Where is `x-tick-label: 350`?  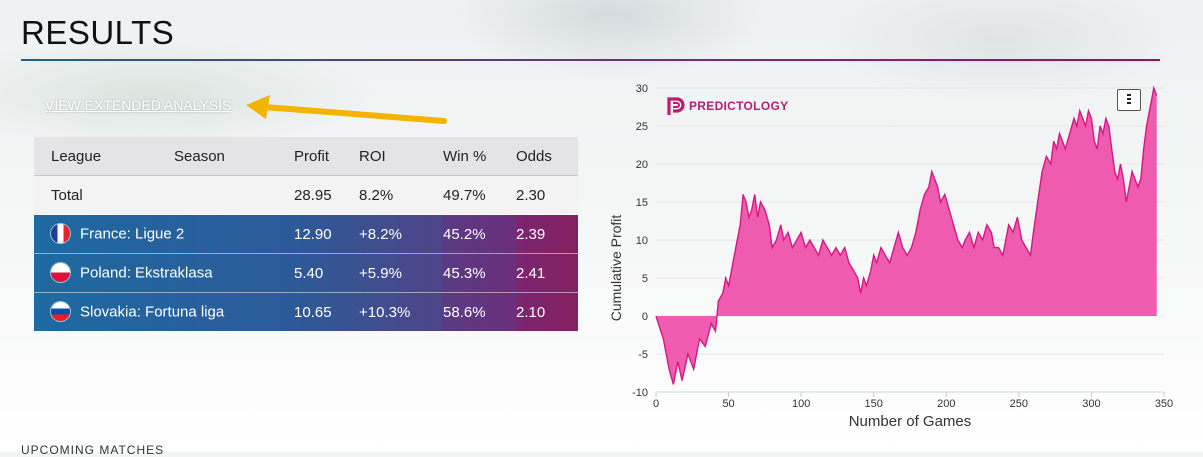
x-tick-label: 350 is located at coordinates (1164, 404).